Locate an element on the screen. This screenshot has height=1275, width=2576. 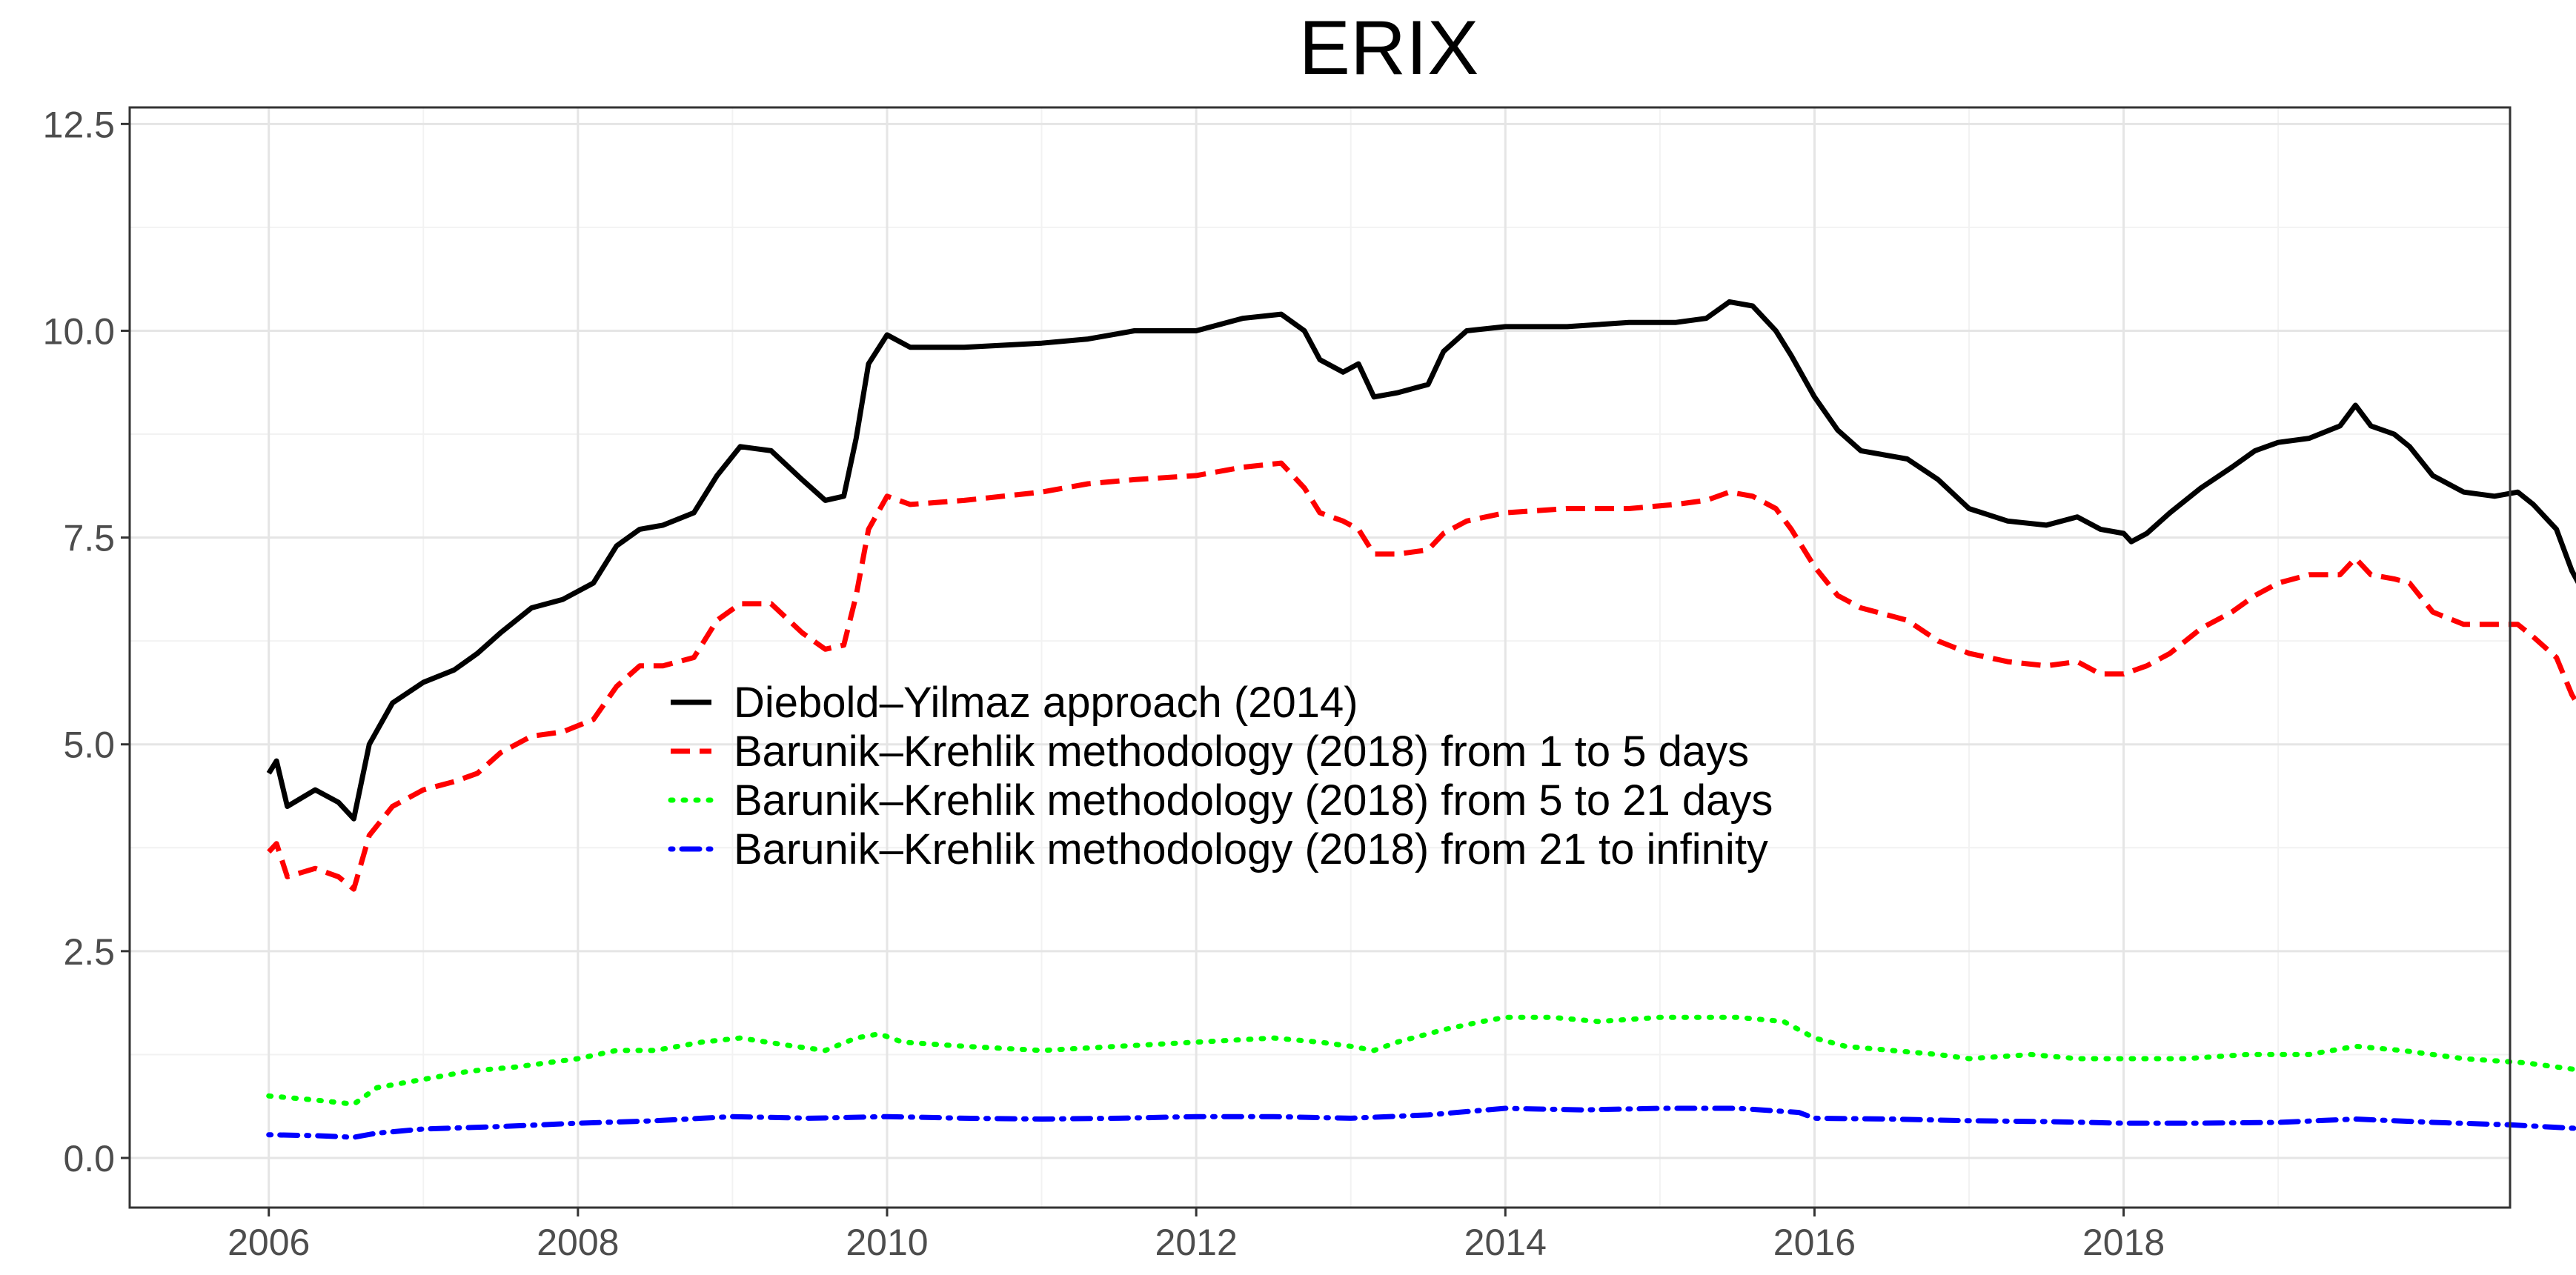
x-tick-label: 2012 is located at coordinates (1196, 1242).